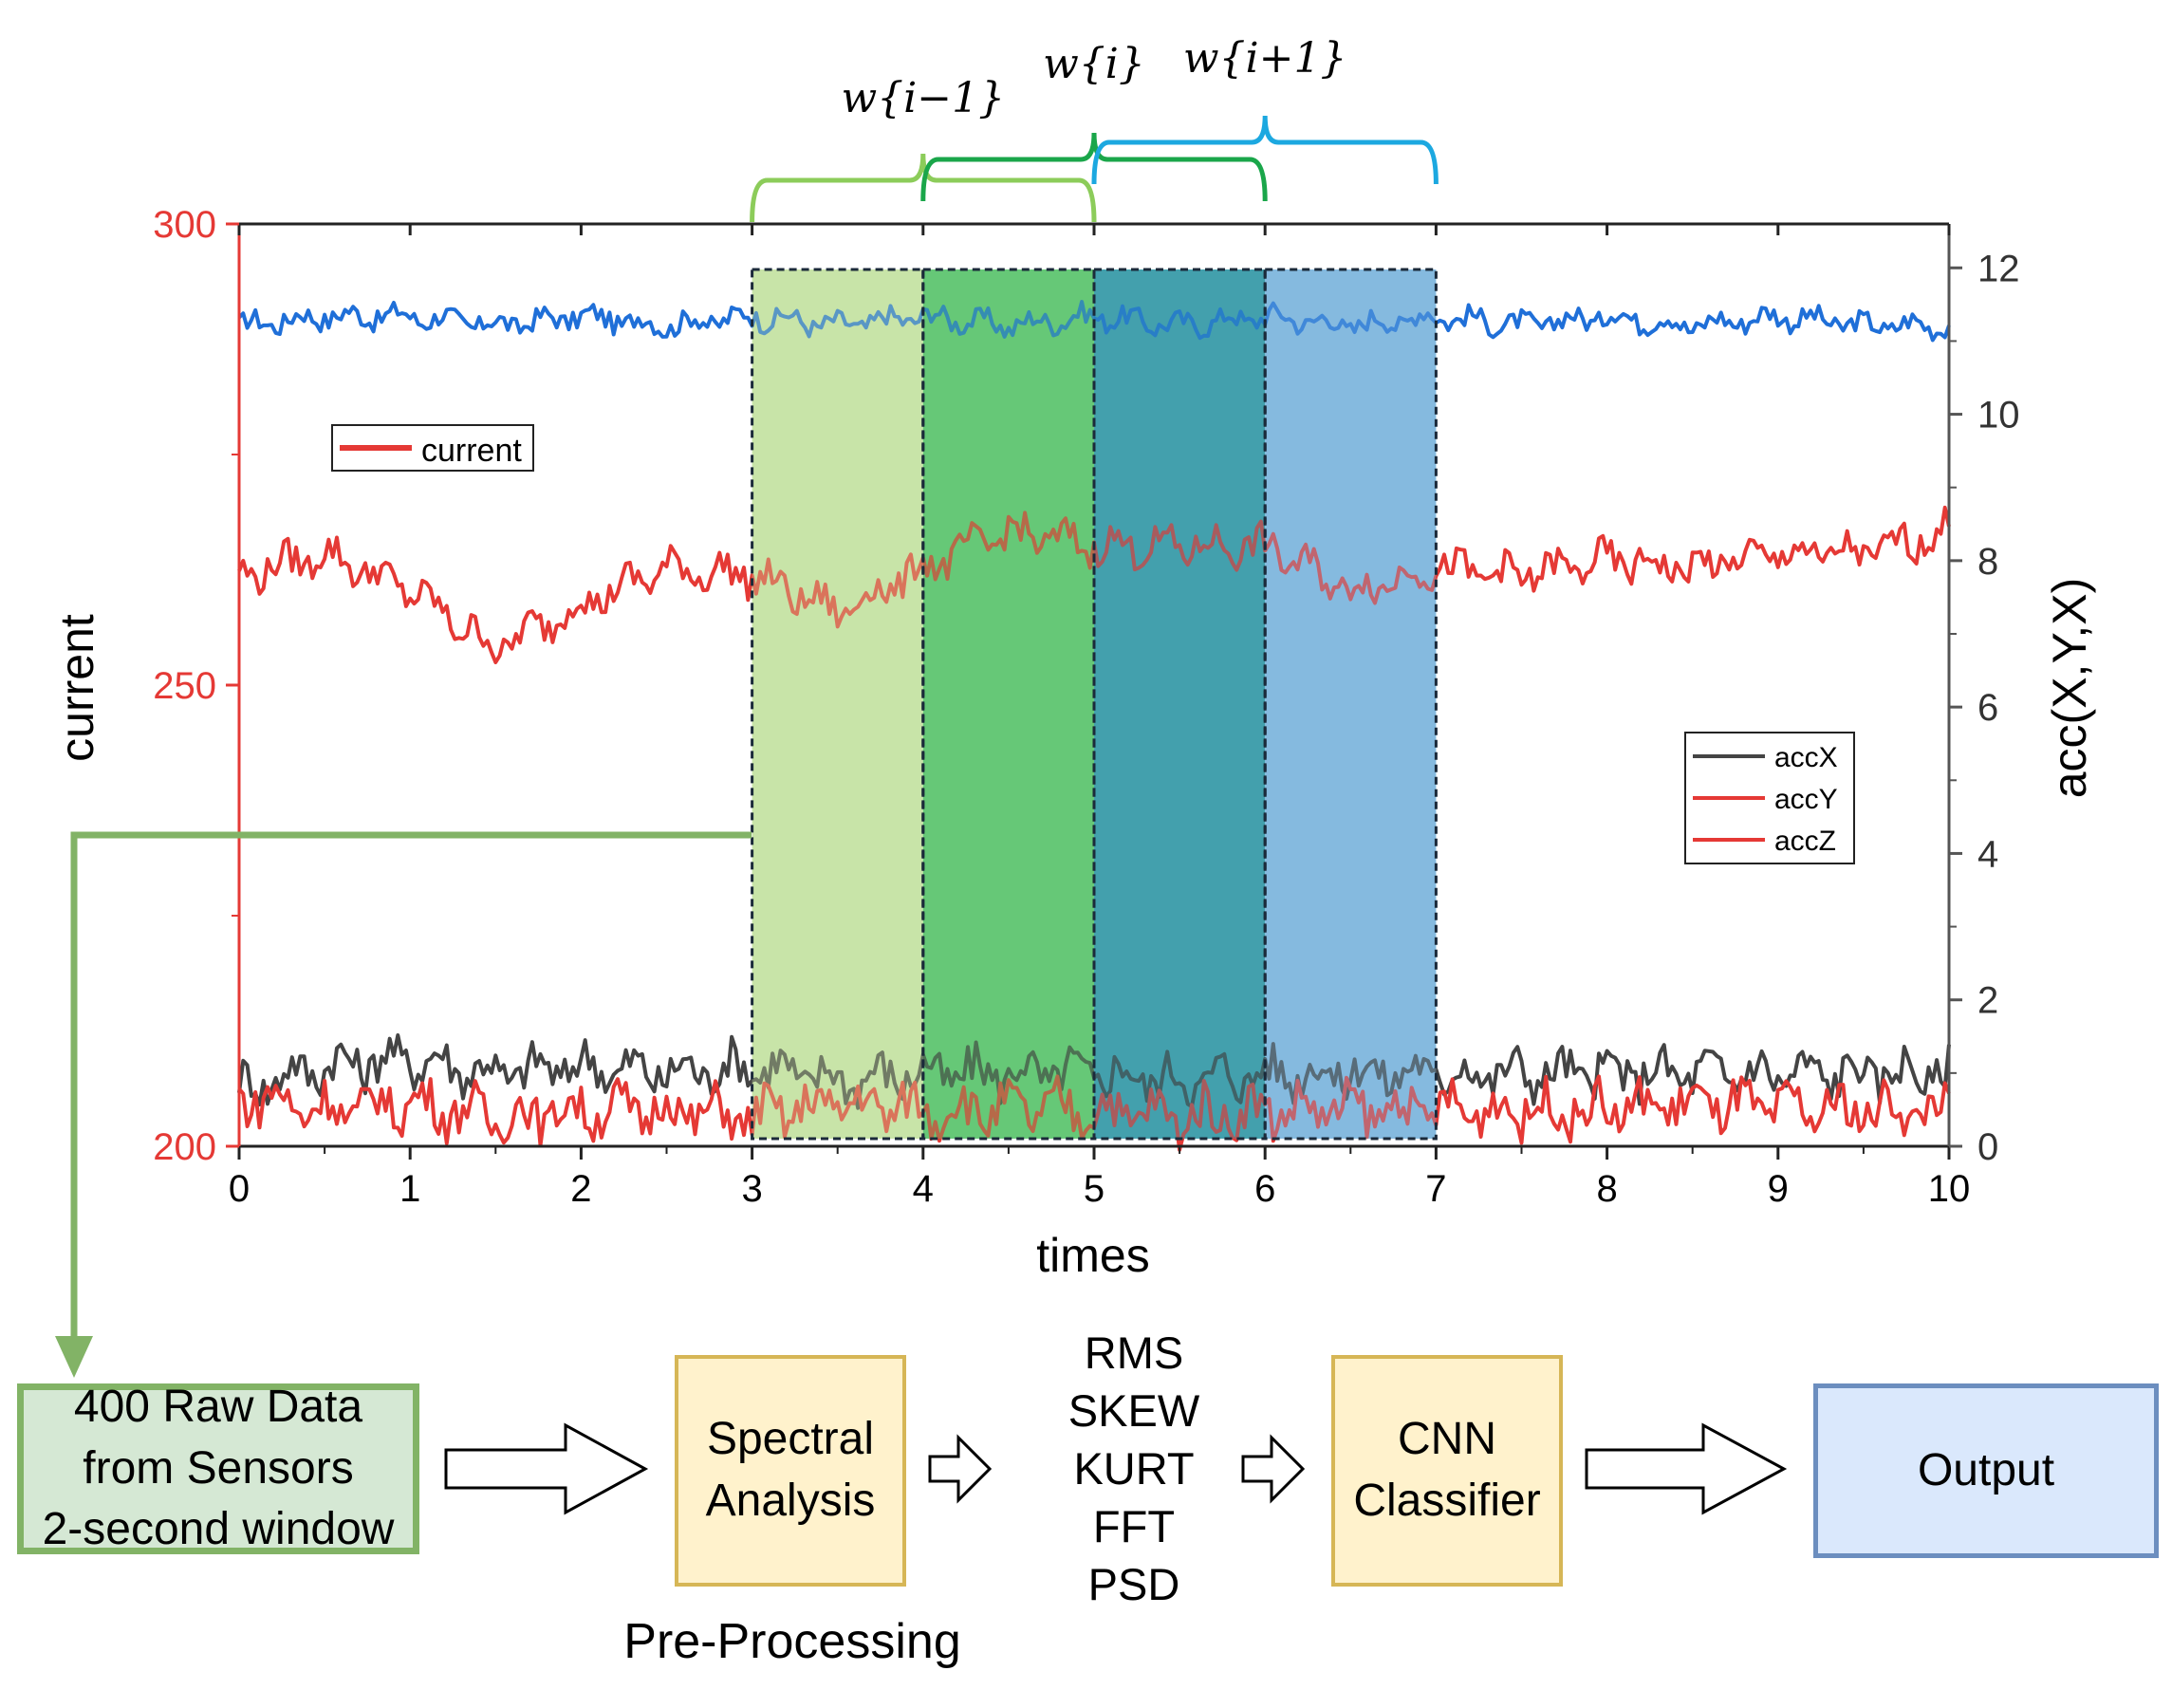  I want to click on x-axis-title: times, so click(1092, 1256).